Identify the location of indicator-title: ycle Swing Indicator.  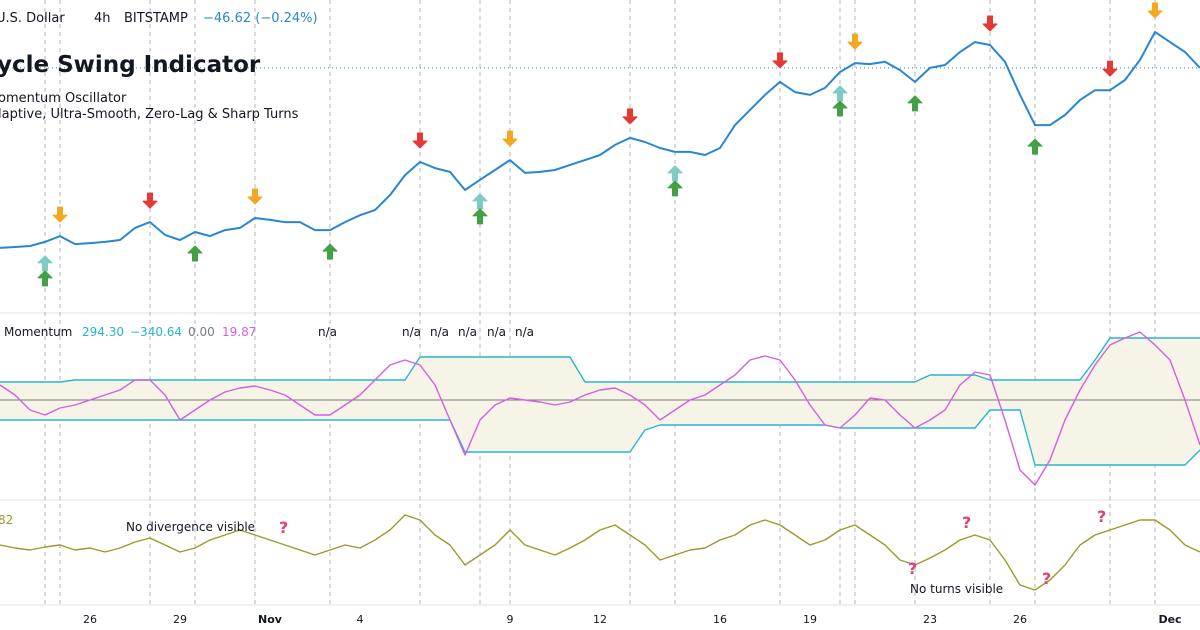
(130, 65).